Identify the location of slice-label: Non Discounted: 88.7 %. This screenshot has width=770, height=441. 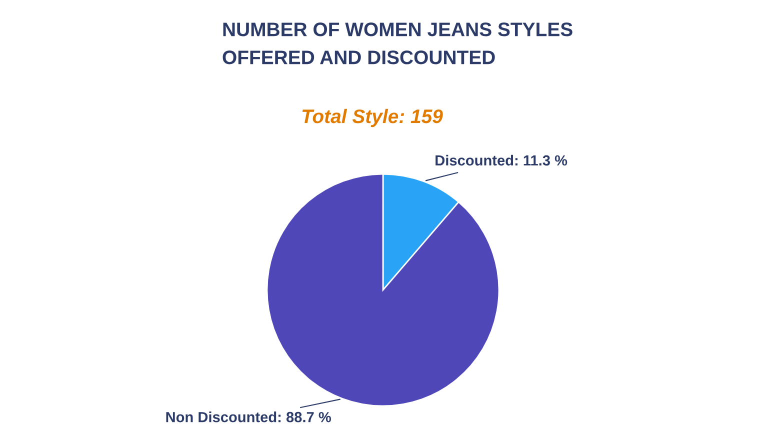
(249, 417).